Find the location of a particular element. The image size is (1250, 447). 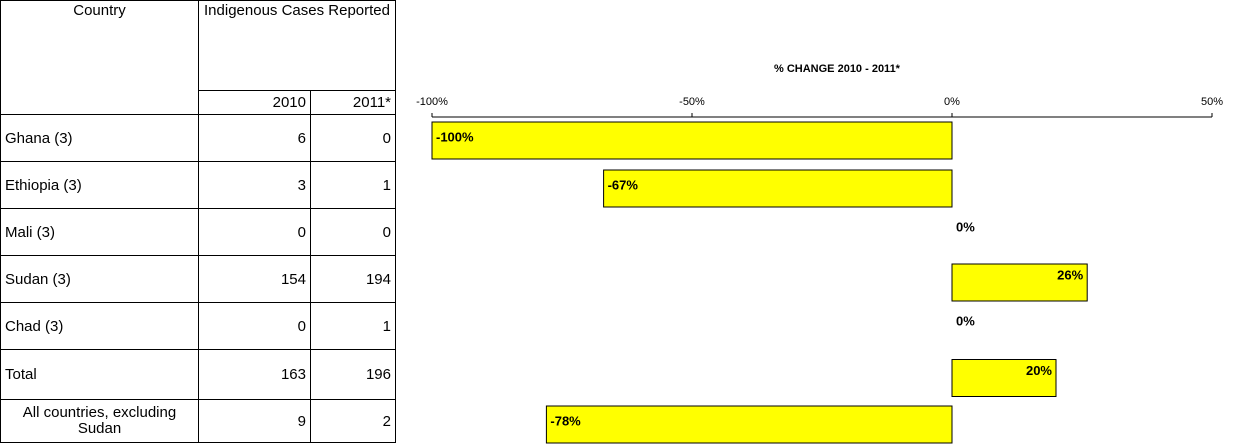

x-tick-label: -100% is located at coordinates (432, 102).